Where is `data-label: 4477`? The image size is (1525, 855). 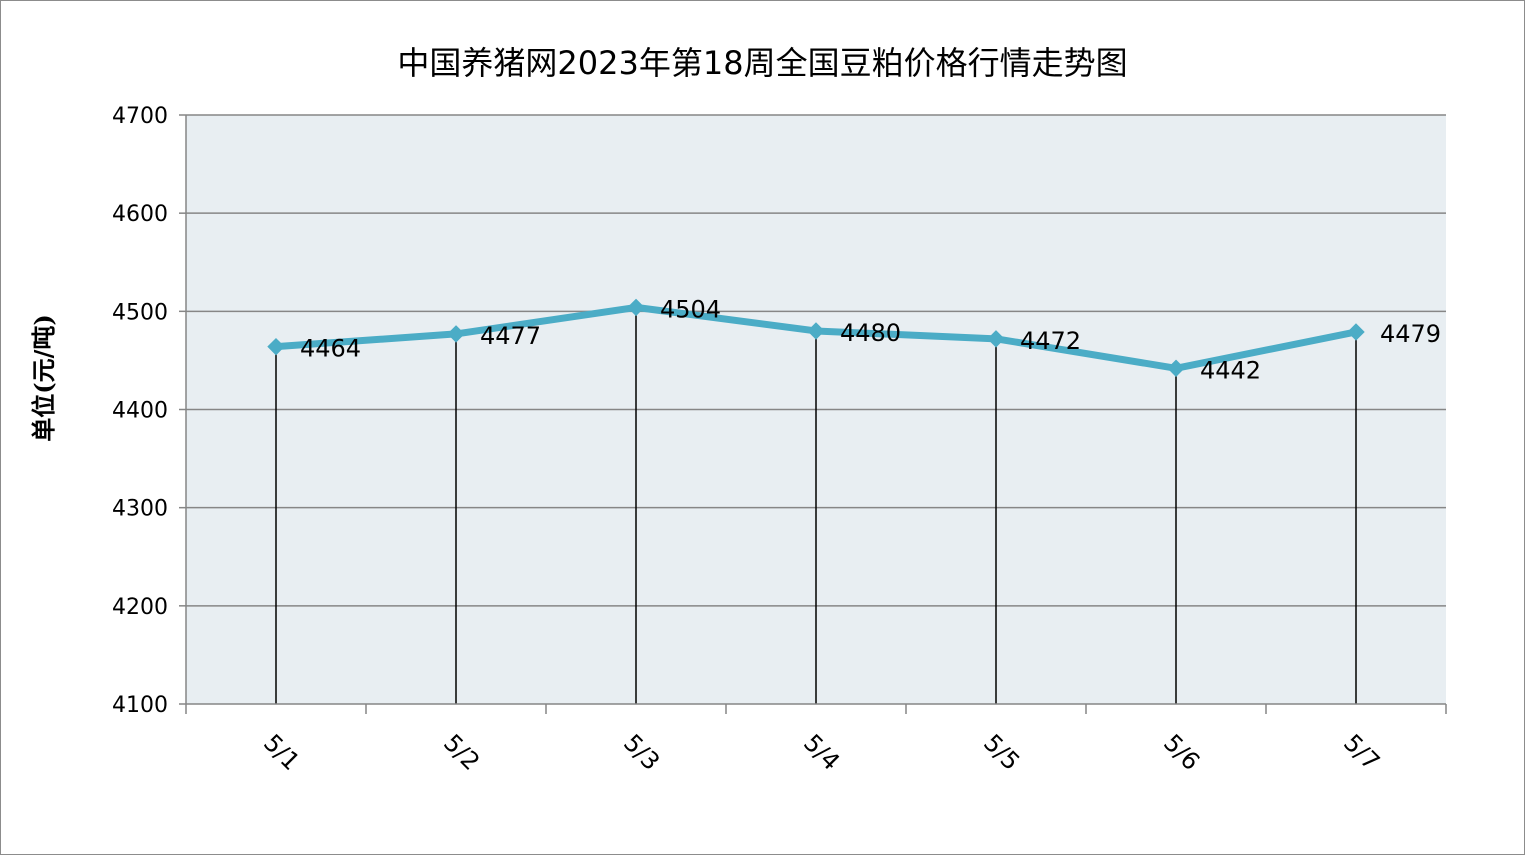 data-label: 4477 is located at coordinates (510, 336).